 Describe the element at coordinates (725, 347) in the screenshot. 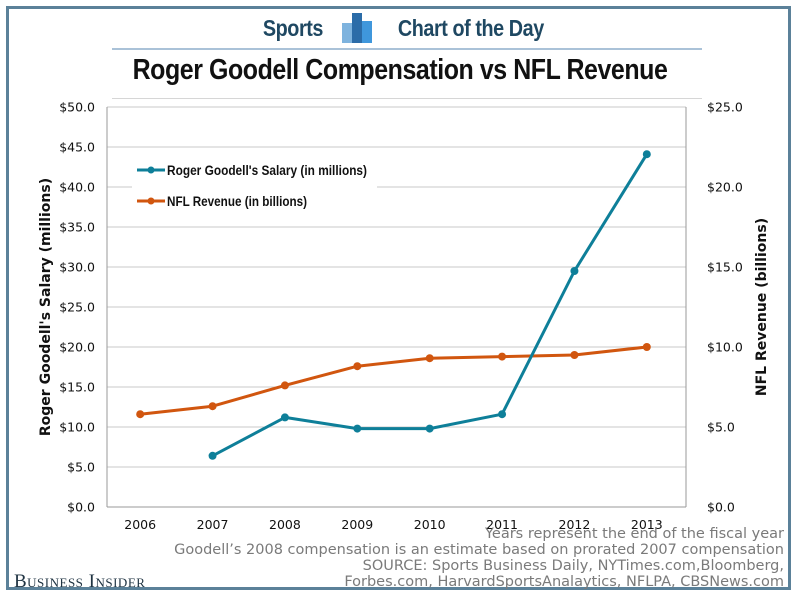

I see `right-tick-label: $10.0` at that location.